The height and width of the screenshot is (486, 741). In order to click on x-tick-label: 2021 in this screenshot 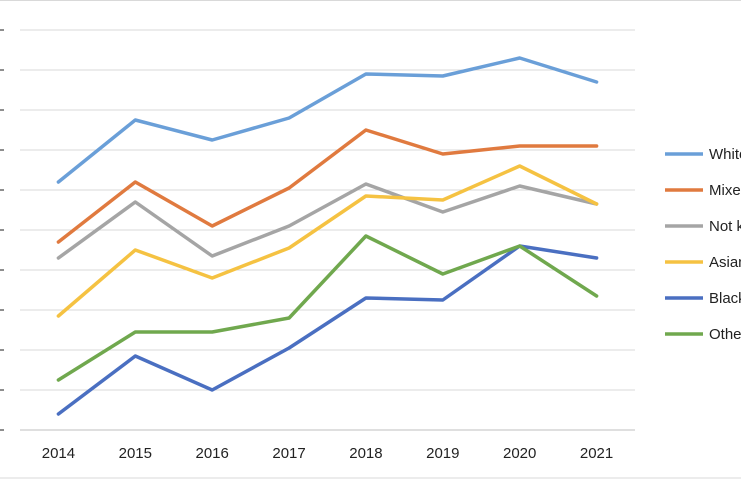, I will do `click(596, 453)`.